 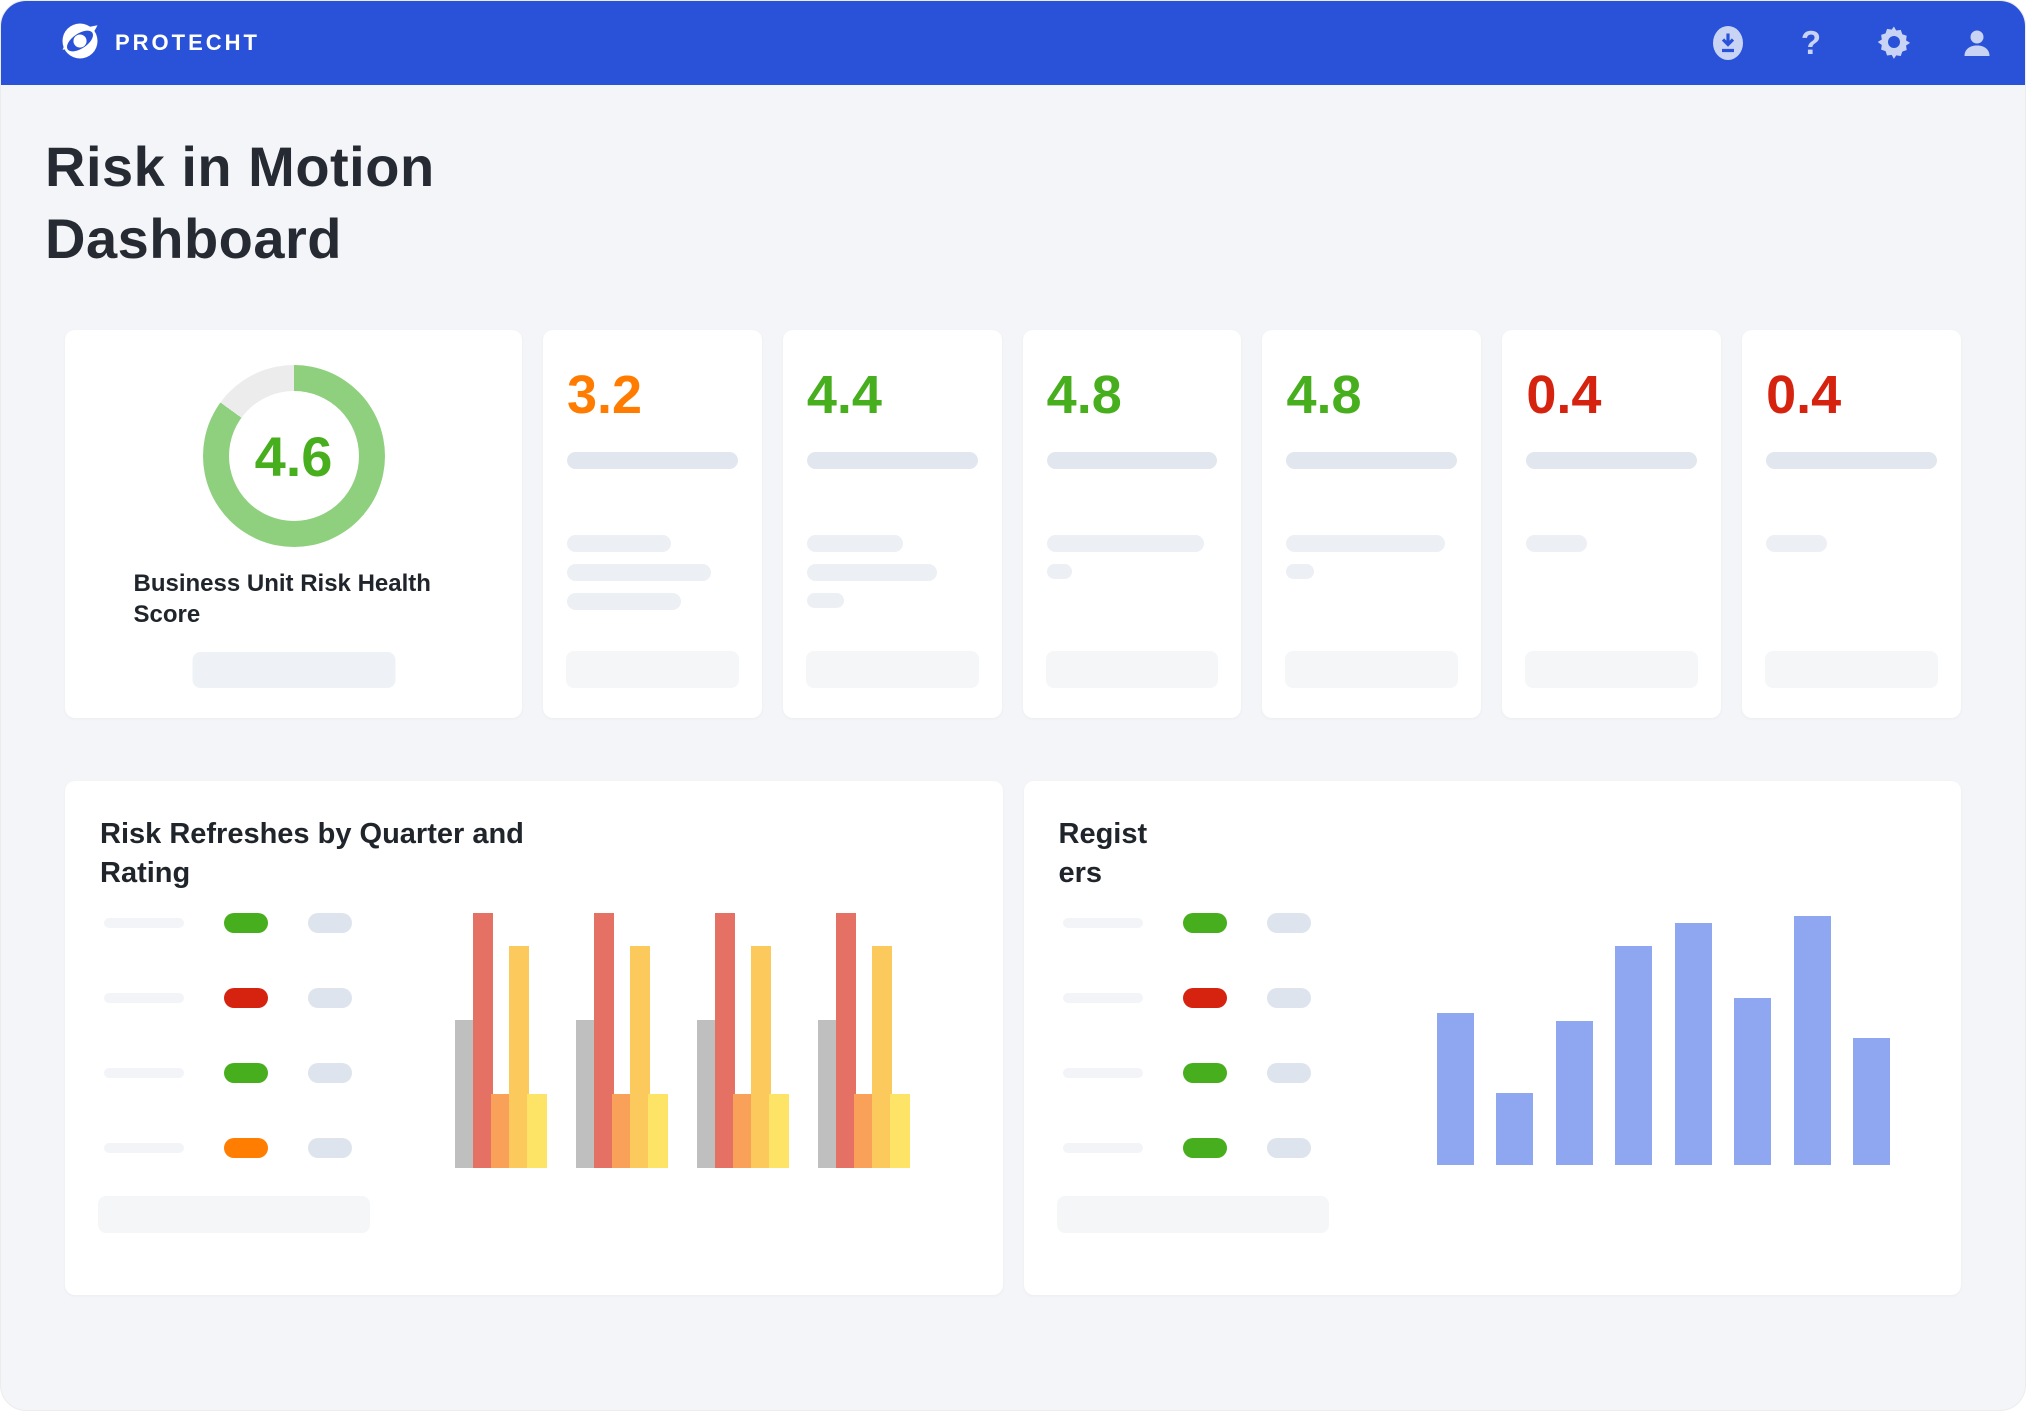 What do you see at coordinates (652, 524) in the screenshot?
I see `kpi-card: 3.2` at bounding box center [652, 524].